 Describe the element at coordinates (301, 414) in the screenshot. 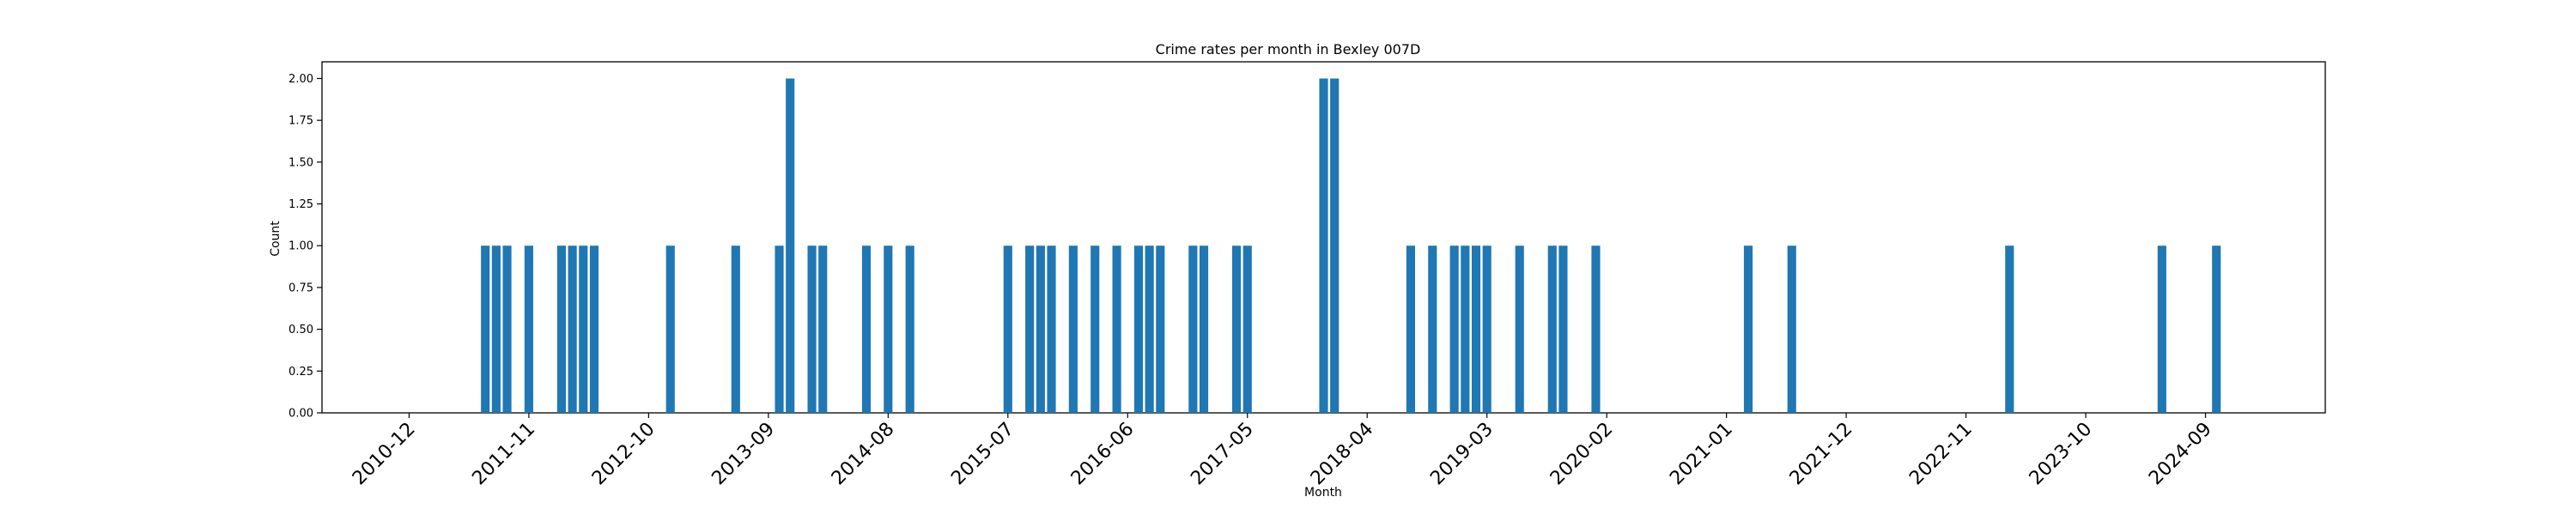

I see `y-tick-label: 0.00` at that location.